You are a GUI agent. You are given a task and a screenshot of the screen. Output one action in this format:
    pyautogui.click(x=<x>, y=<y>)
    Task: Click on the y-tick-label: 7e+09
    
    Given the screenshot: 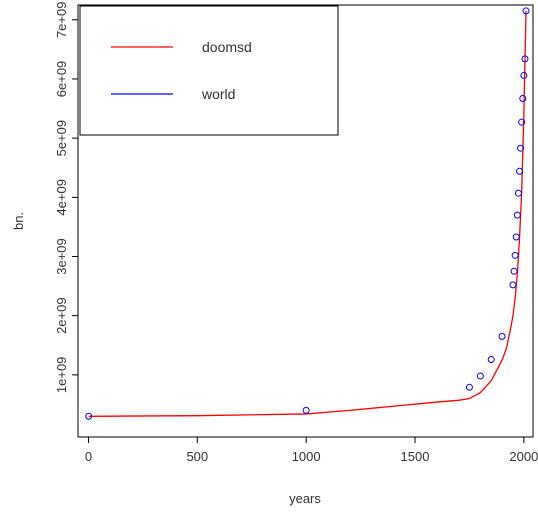 What is the action you would take?
    pyautogui.click(x=61, y=20)
    